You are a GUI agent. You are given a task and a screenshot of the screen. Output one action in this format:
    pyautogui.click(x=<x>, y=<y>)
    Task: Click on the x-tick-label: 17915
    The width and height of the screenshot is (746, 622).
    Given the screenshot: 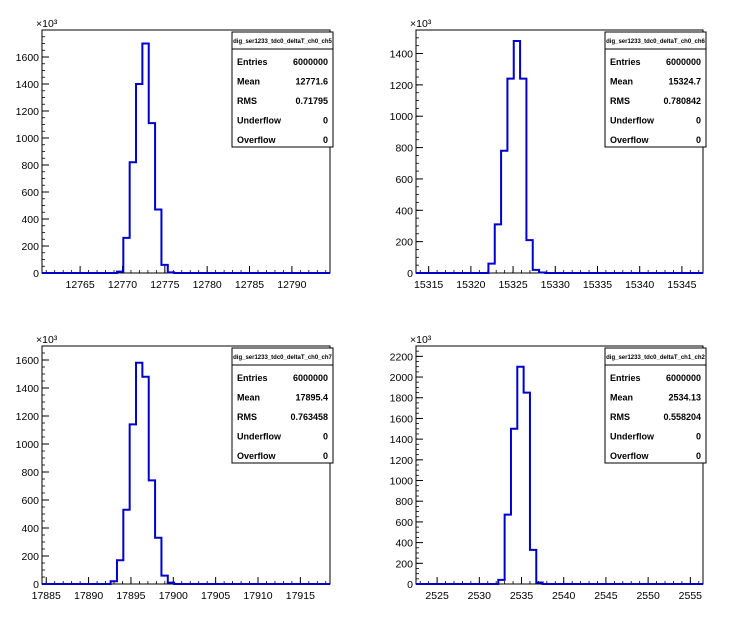 What is the action you would take?
    pyautogui.click(x=300, y=596)
    